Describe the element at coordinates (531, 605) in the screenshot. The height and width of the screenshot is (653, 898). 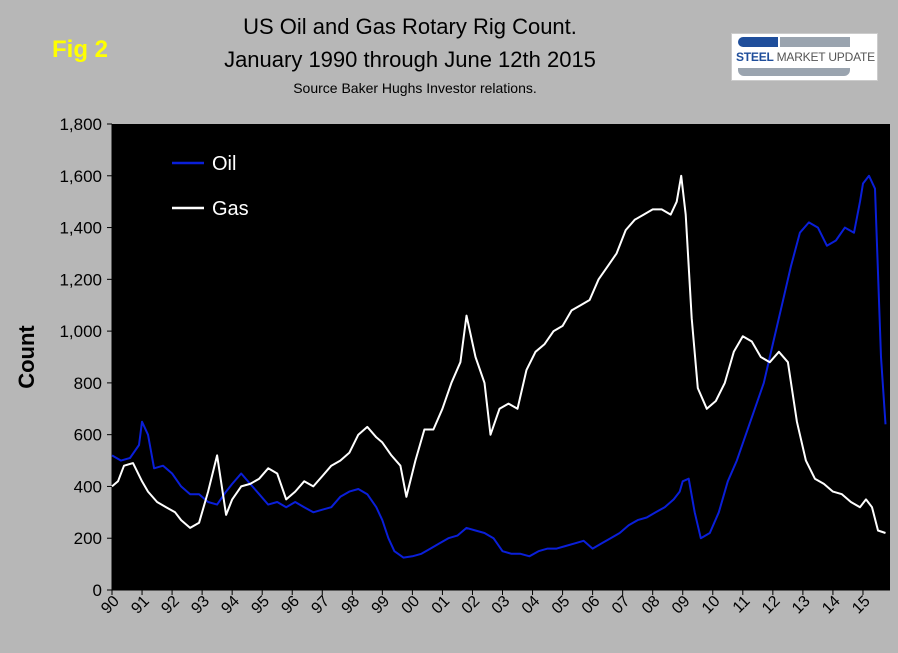
I see `x-tick-label: 04` at that location.